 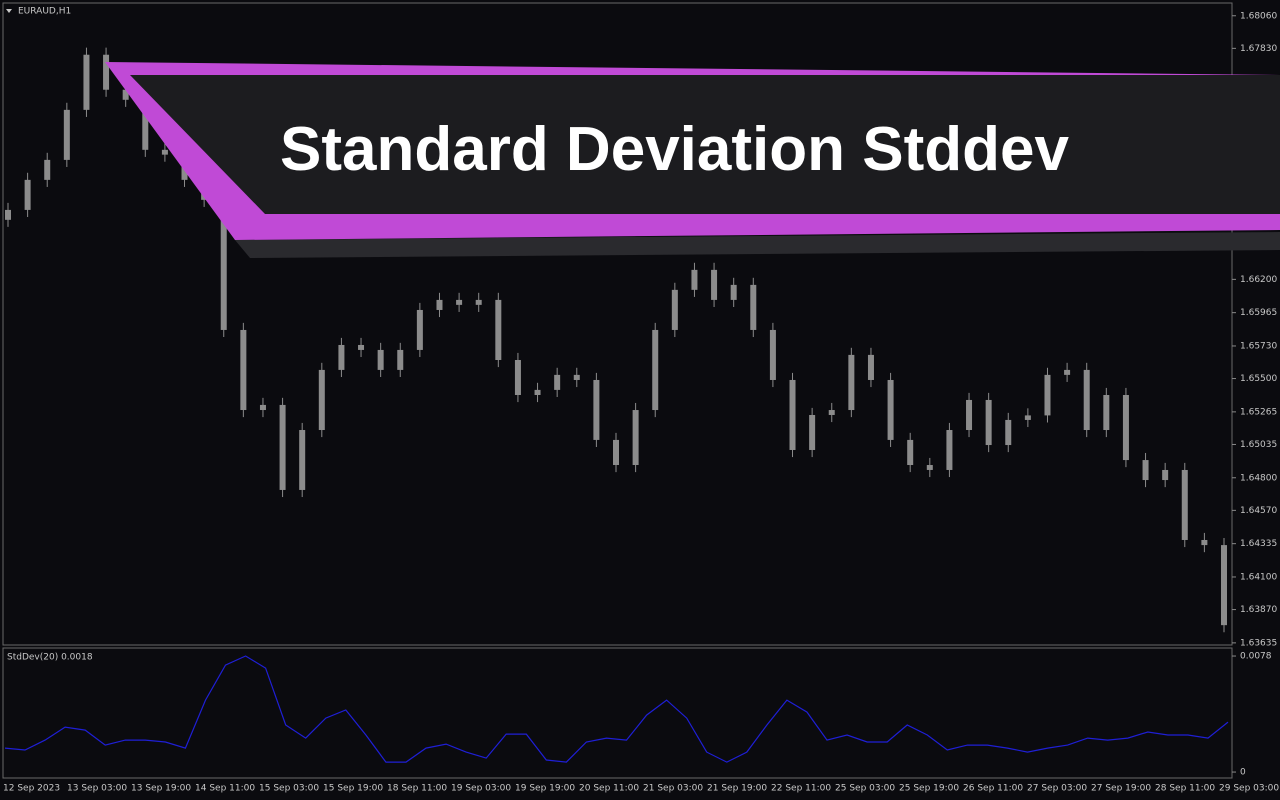 What do you see at coordinates (1258, 313) in the screenshot?
I see `y-tick-label: 1.65965` at bounding box center [1258, 313].